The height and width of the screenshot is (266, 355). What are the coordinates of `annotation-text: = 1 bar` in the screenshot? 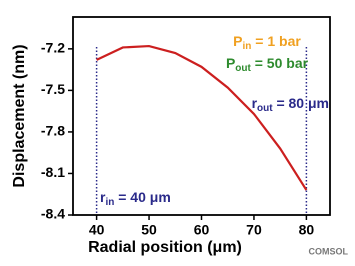 It's located at (276, 41).